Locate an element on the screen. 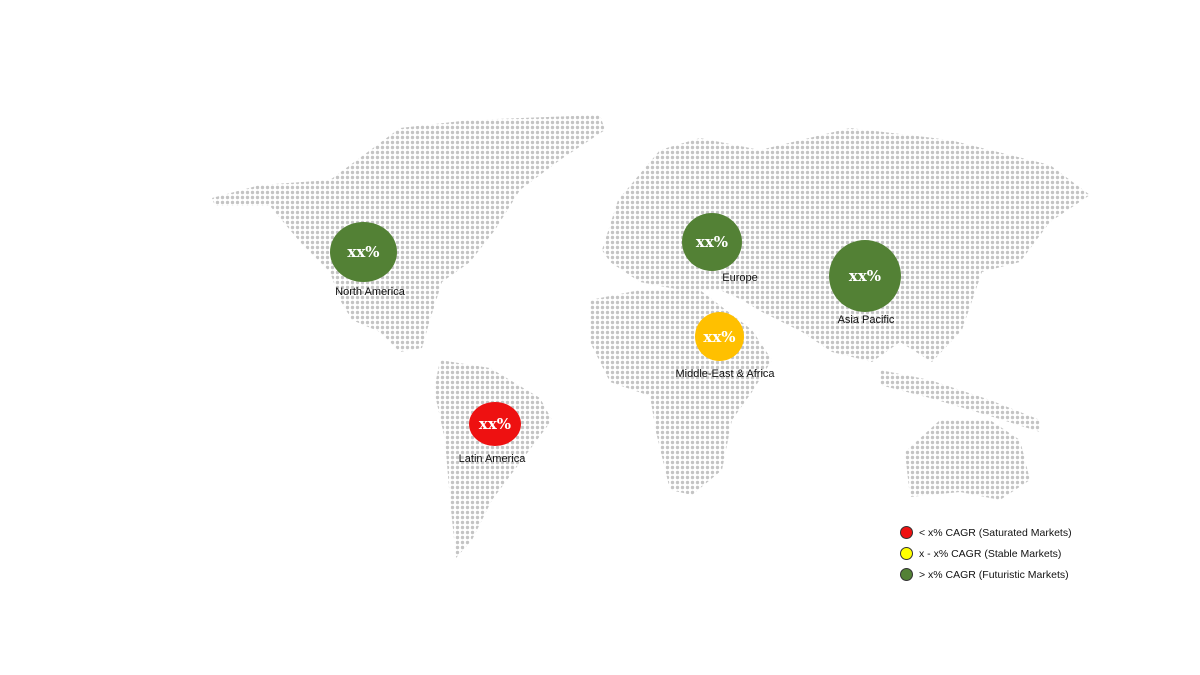 The image size is (1200, 675). region-bubble-europe: xx% is located at coordinates (712, 242).